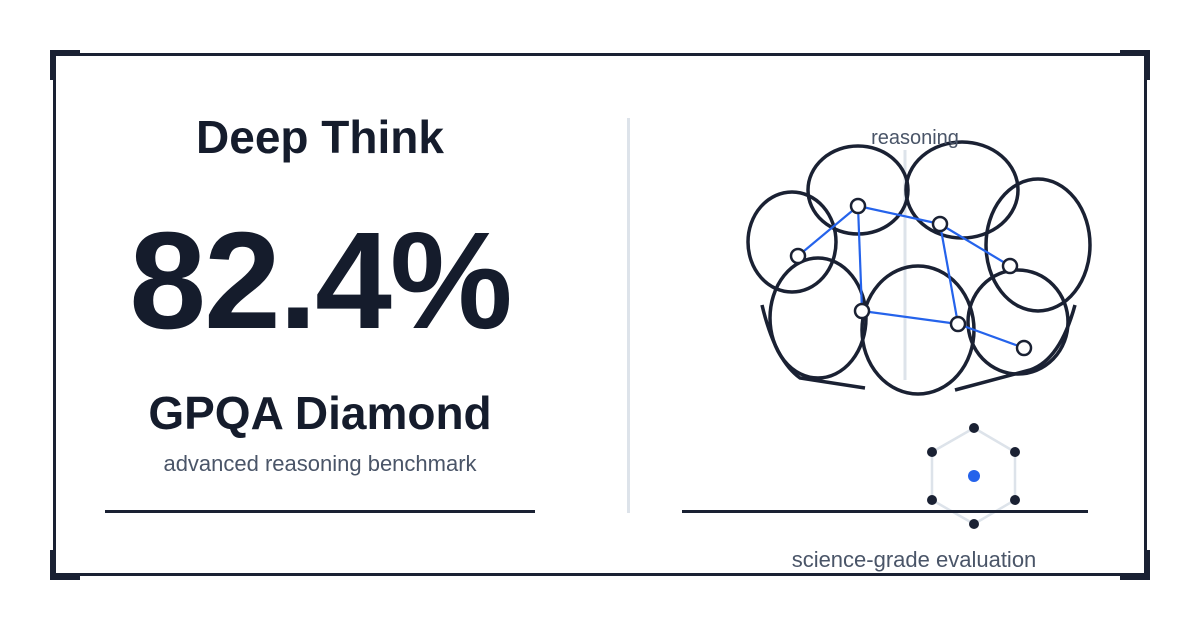 This screenshot has width=1200, height=630. Describe the element at coordinates (973, 476) in the screenshot. I see `hexagon-molecule-icon` at that location.